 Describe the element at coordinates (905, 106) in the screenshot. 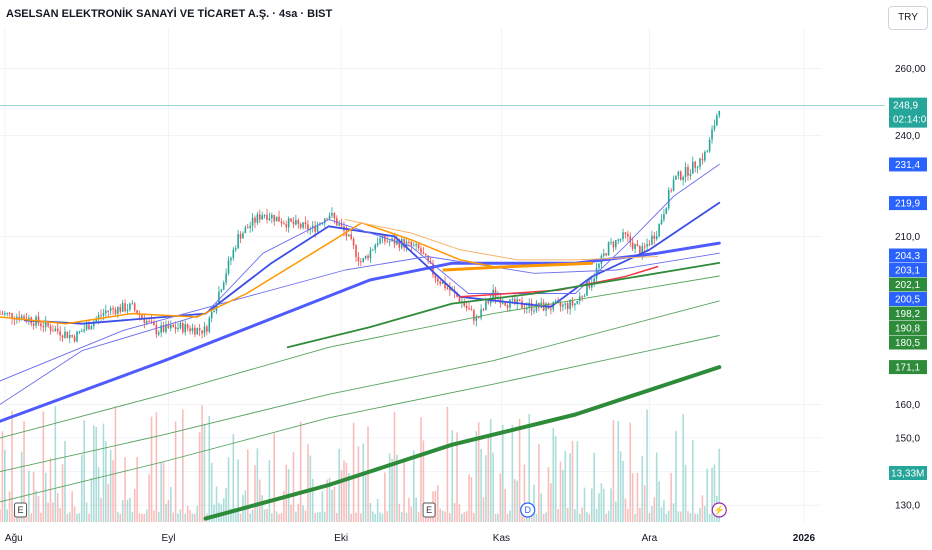

I see `last-price-value: 248,9` at that location.